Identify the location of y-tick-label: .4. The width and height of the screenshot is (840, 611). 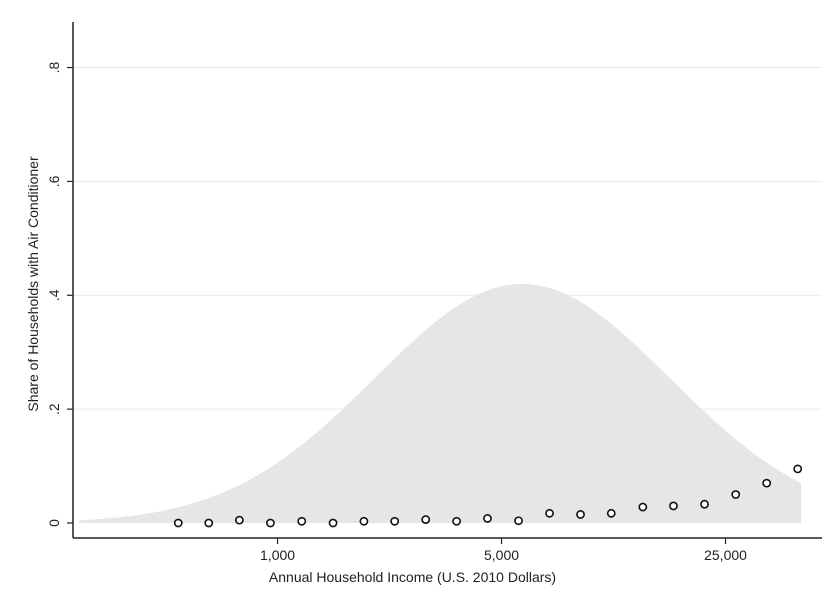
(54, 295).